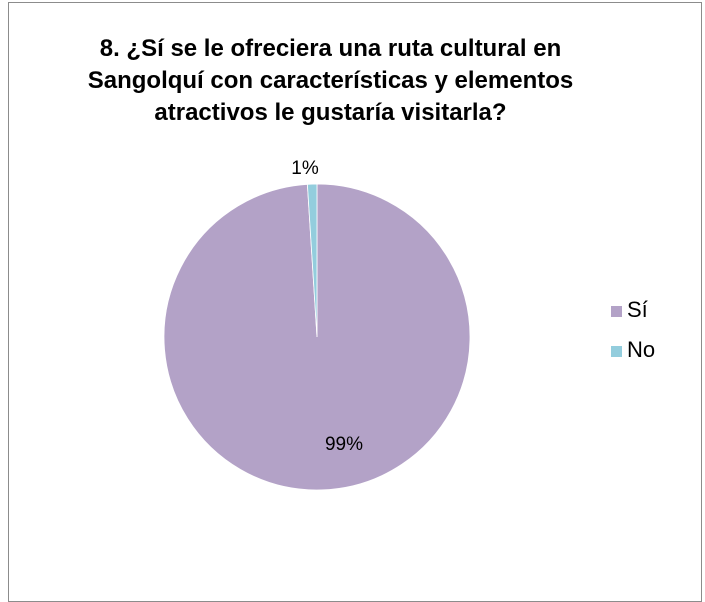 The height and width of the screenshot is (602, 705). Describe the element at coordinates (641, 349) in the screenshot. I see `legend-label-no: No` at that location.